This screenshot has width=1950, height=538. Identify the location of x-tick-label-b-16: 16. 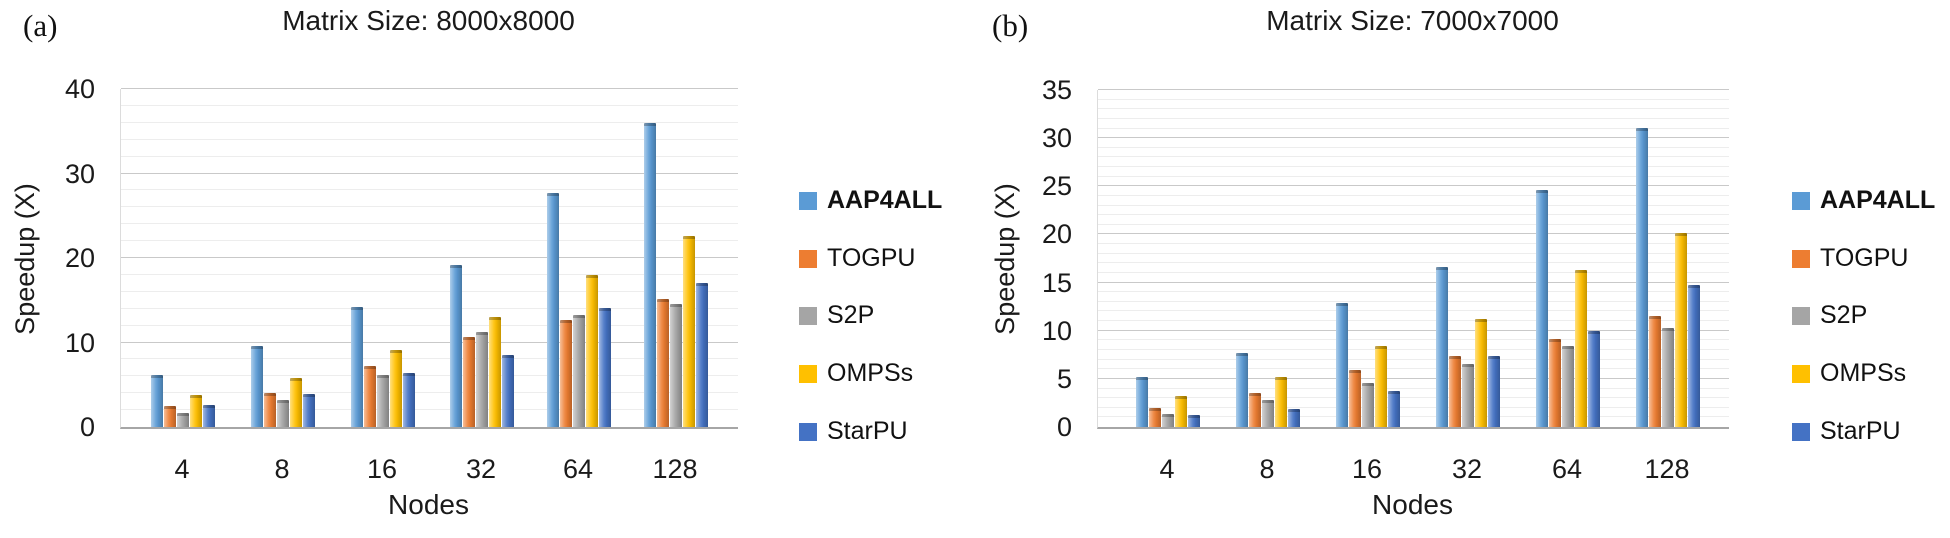
(1367, 469).